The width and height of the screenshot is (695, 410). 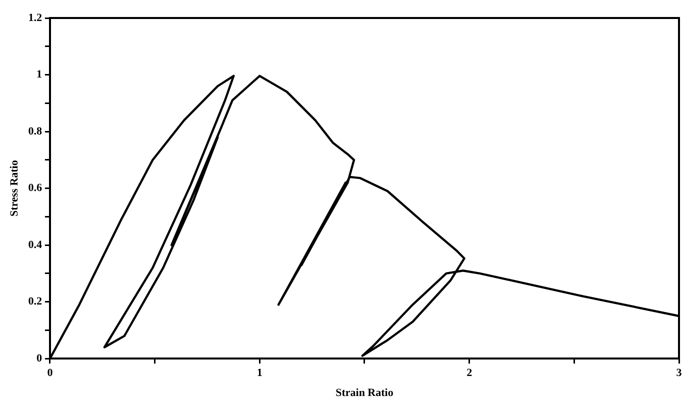 I want to click on x-tick-label: 2, so click(x=469, y=373).